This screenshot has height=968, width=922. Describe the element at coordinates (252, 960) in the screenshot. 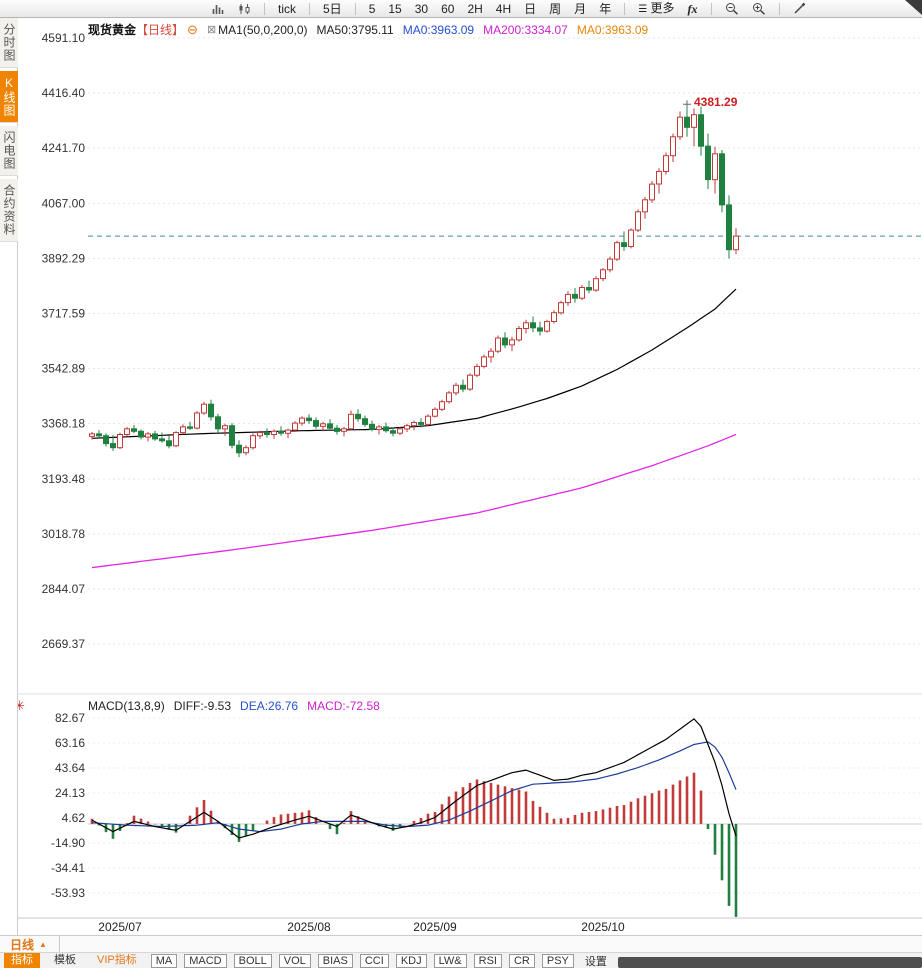

I see `indicator-button-boll: BOLL` at that location.